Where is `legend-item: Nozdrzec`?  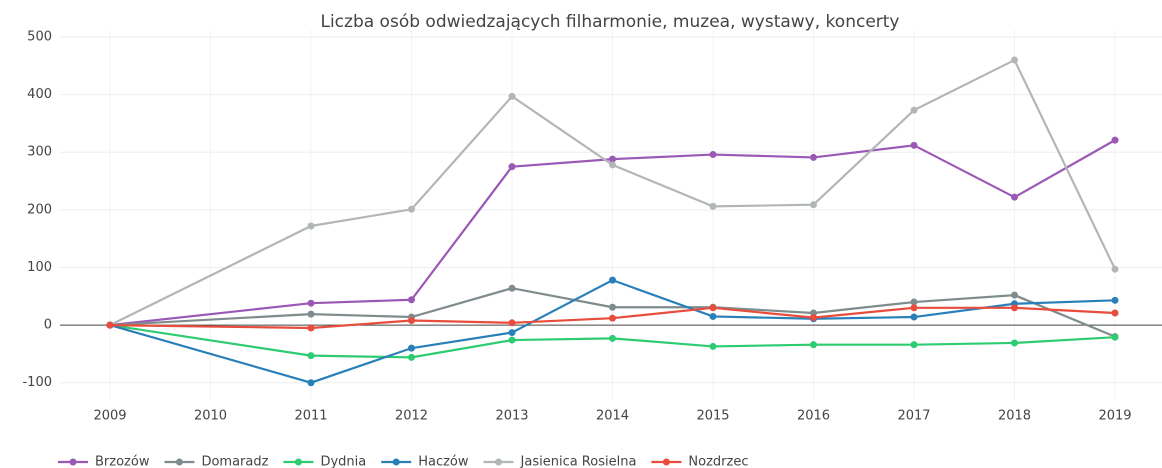 legend-item: Nozdrzec is located at coordinates (700, 461).